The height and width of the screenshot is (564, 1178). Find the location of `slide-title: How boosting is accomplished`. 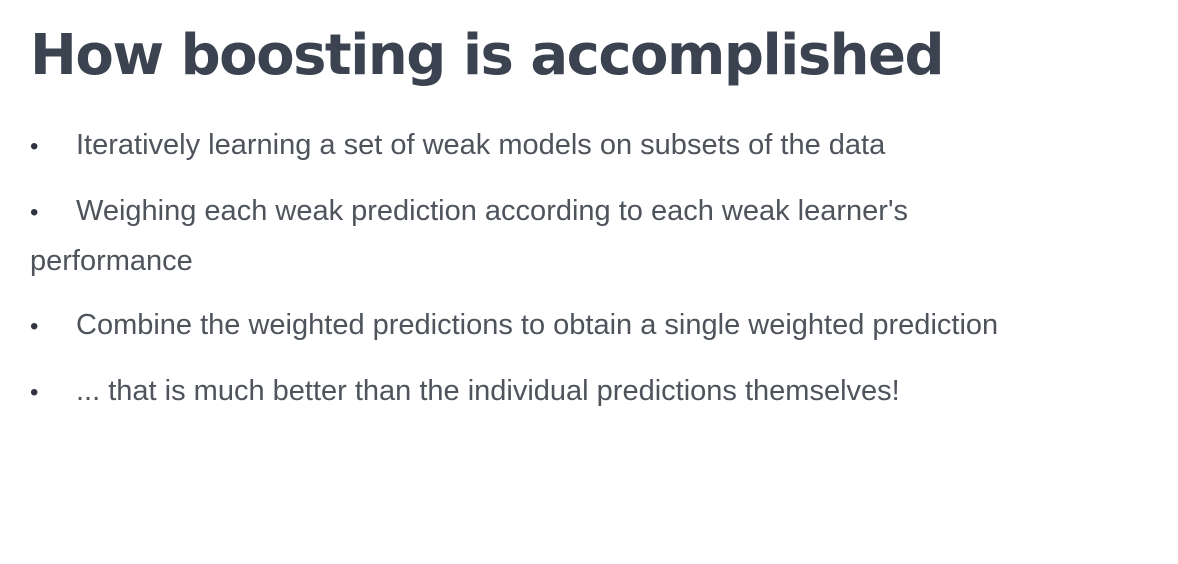

slide-title: How boosting is accomplished is located at coordinates (487, 55).